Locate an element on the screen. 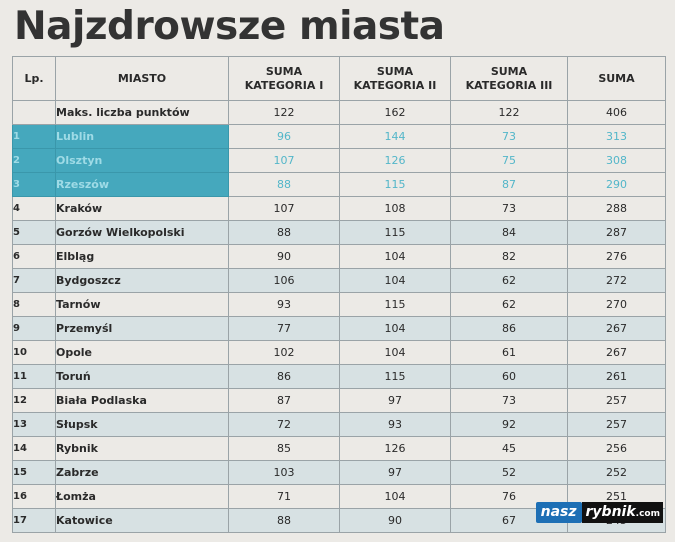  table-row: 12 Biała Podlaska 87 97 73 257 is located at coordinates (339, 400).